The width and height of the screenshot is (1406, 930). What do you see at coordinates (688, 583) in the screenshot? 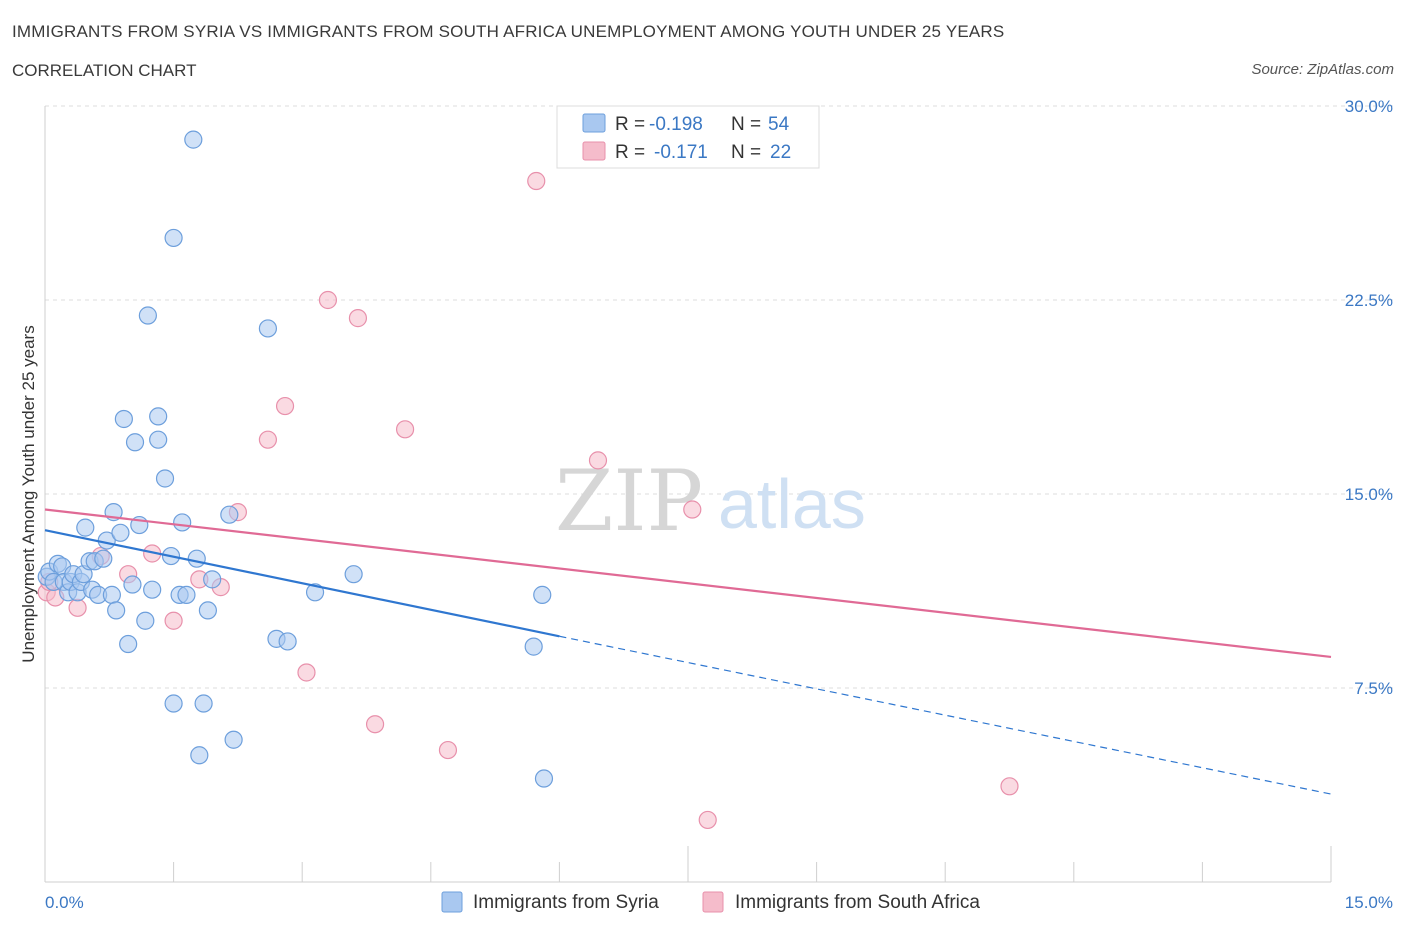
I see `south-africa-trend-line` at bounding box center [688, 583].